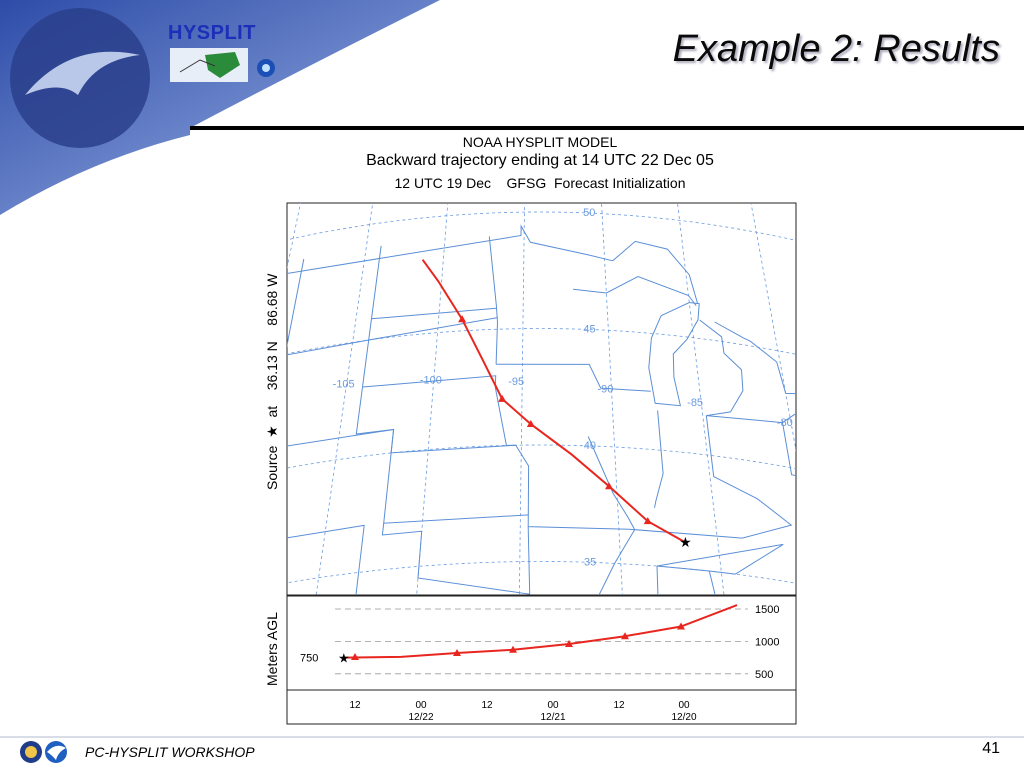  What do you see at coordinates (309, 659) in the screenshot?
I see `start-height-label: 750` at bounding box center [309, 659].